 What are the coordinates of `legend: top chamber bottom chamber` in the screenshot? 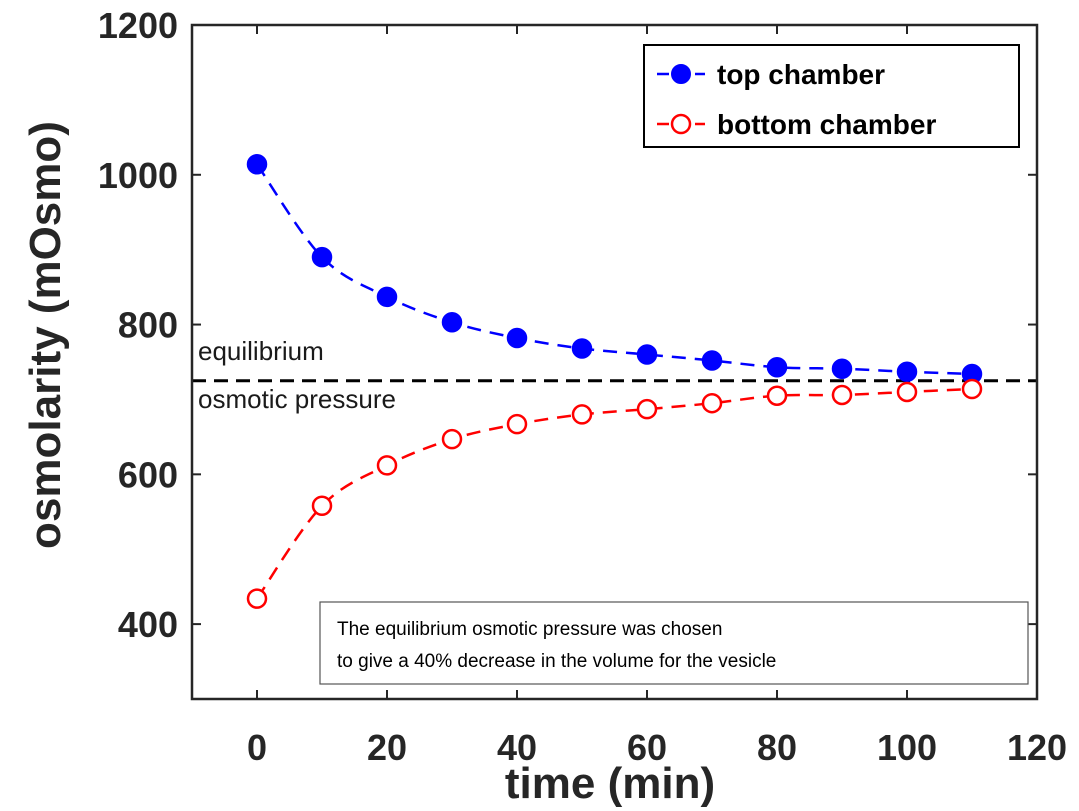 It's located at (831, 96).